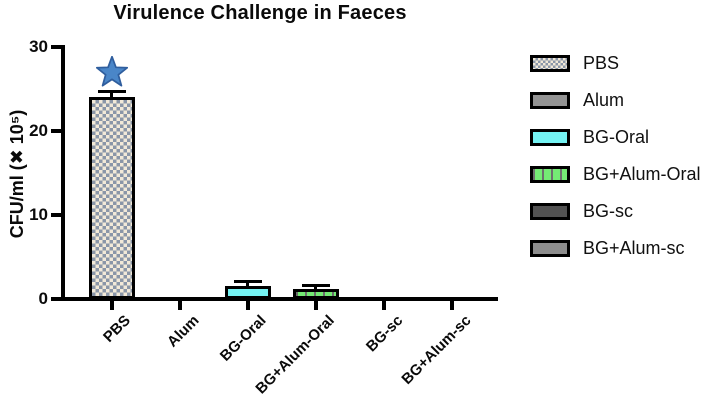  I want to click on legend-item-bg-sc: BG-sc, so click(615, 211).